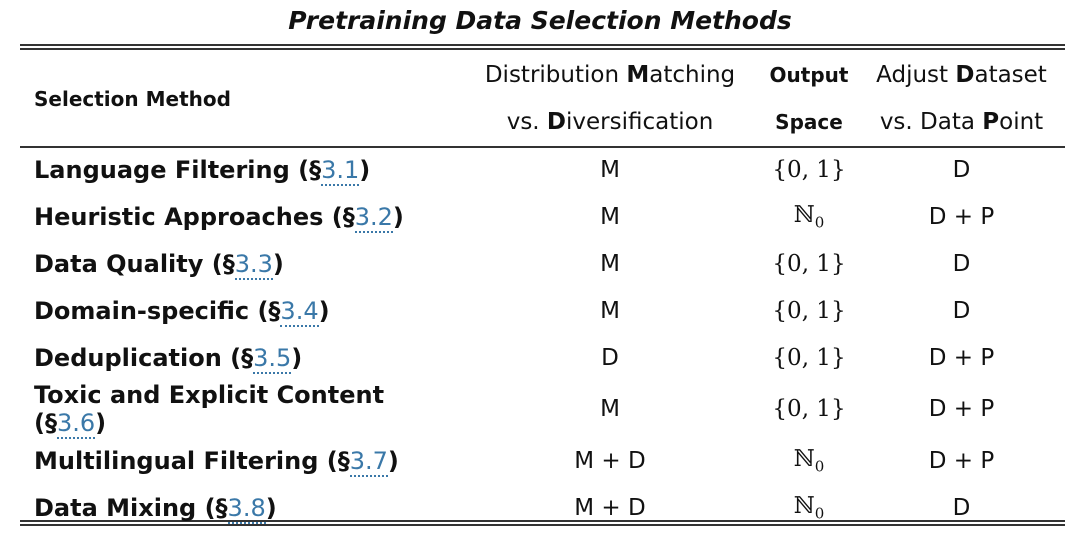  What do you see at coordinates (253, 264) in the screenshot?
I see `section-link: 3.3` at bounding box center [253, 264].